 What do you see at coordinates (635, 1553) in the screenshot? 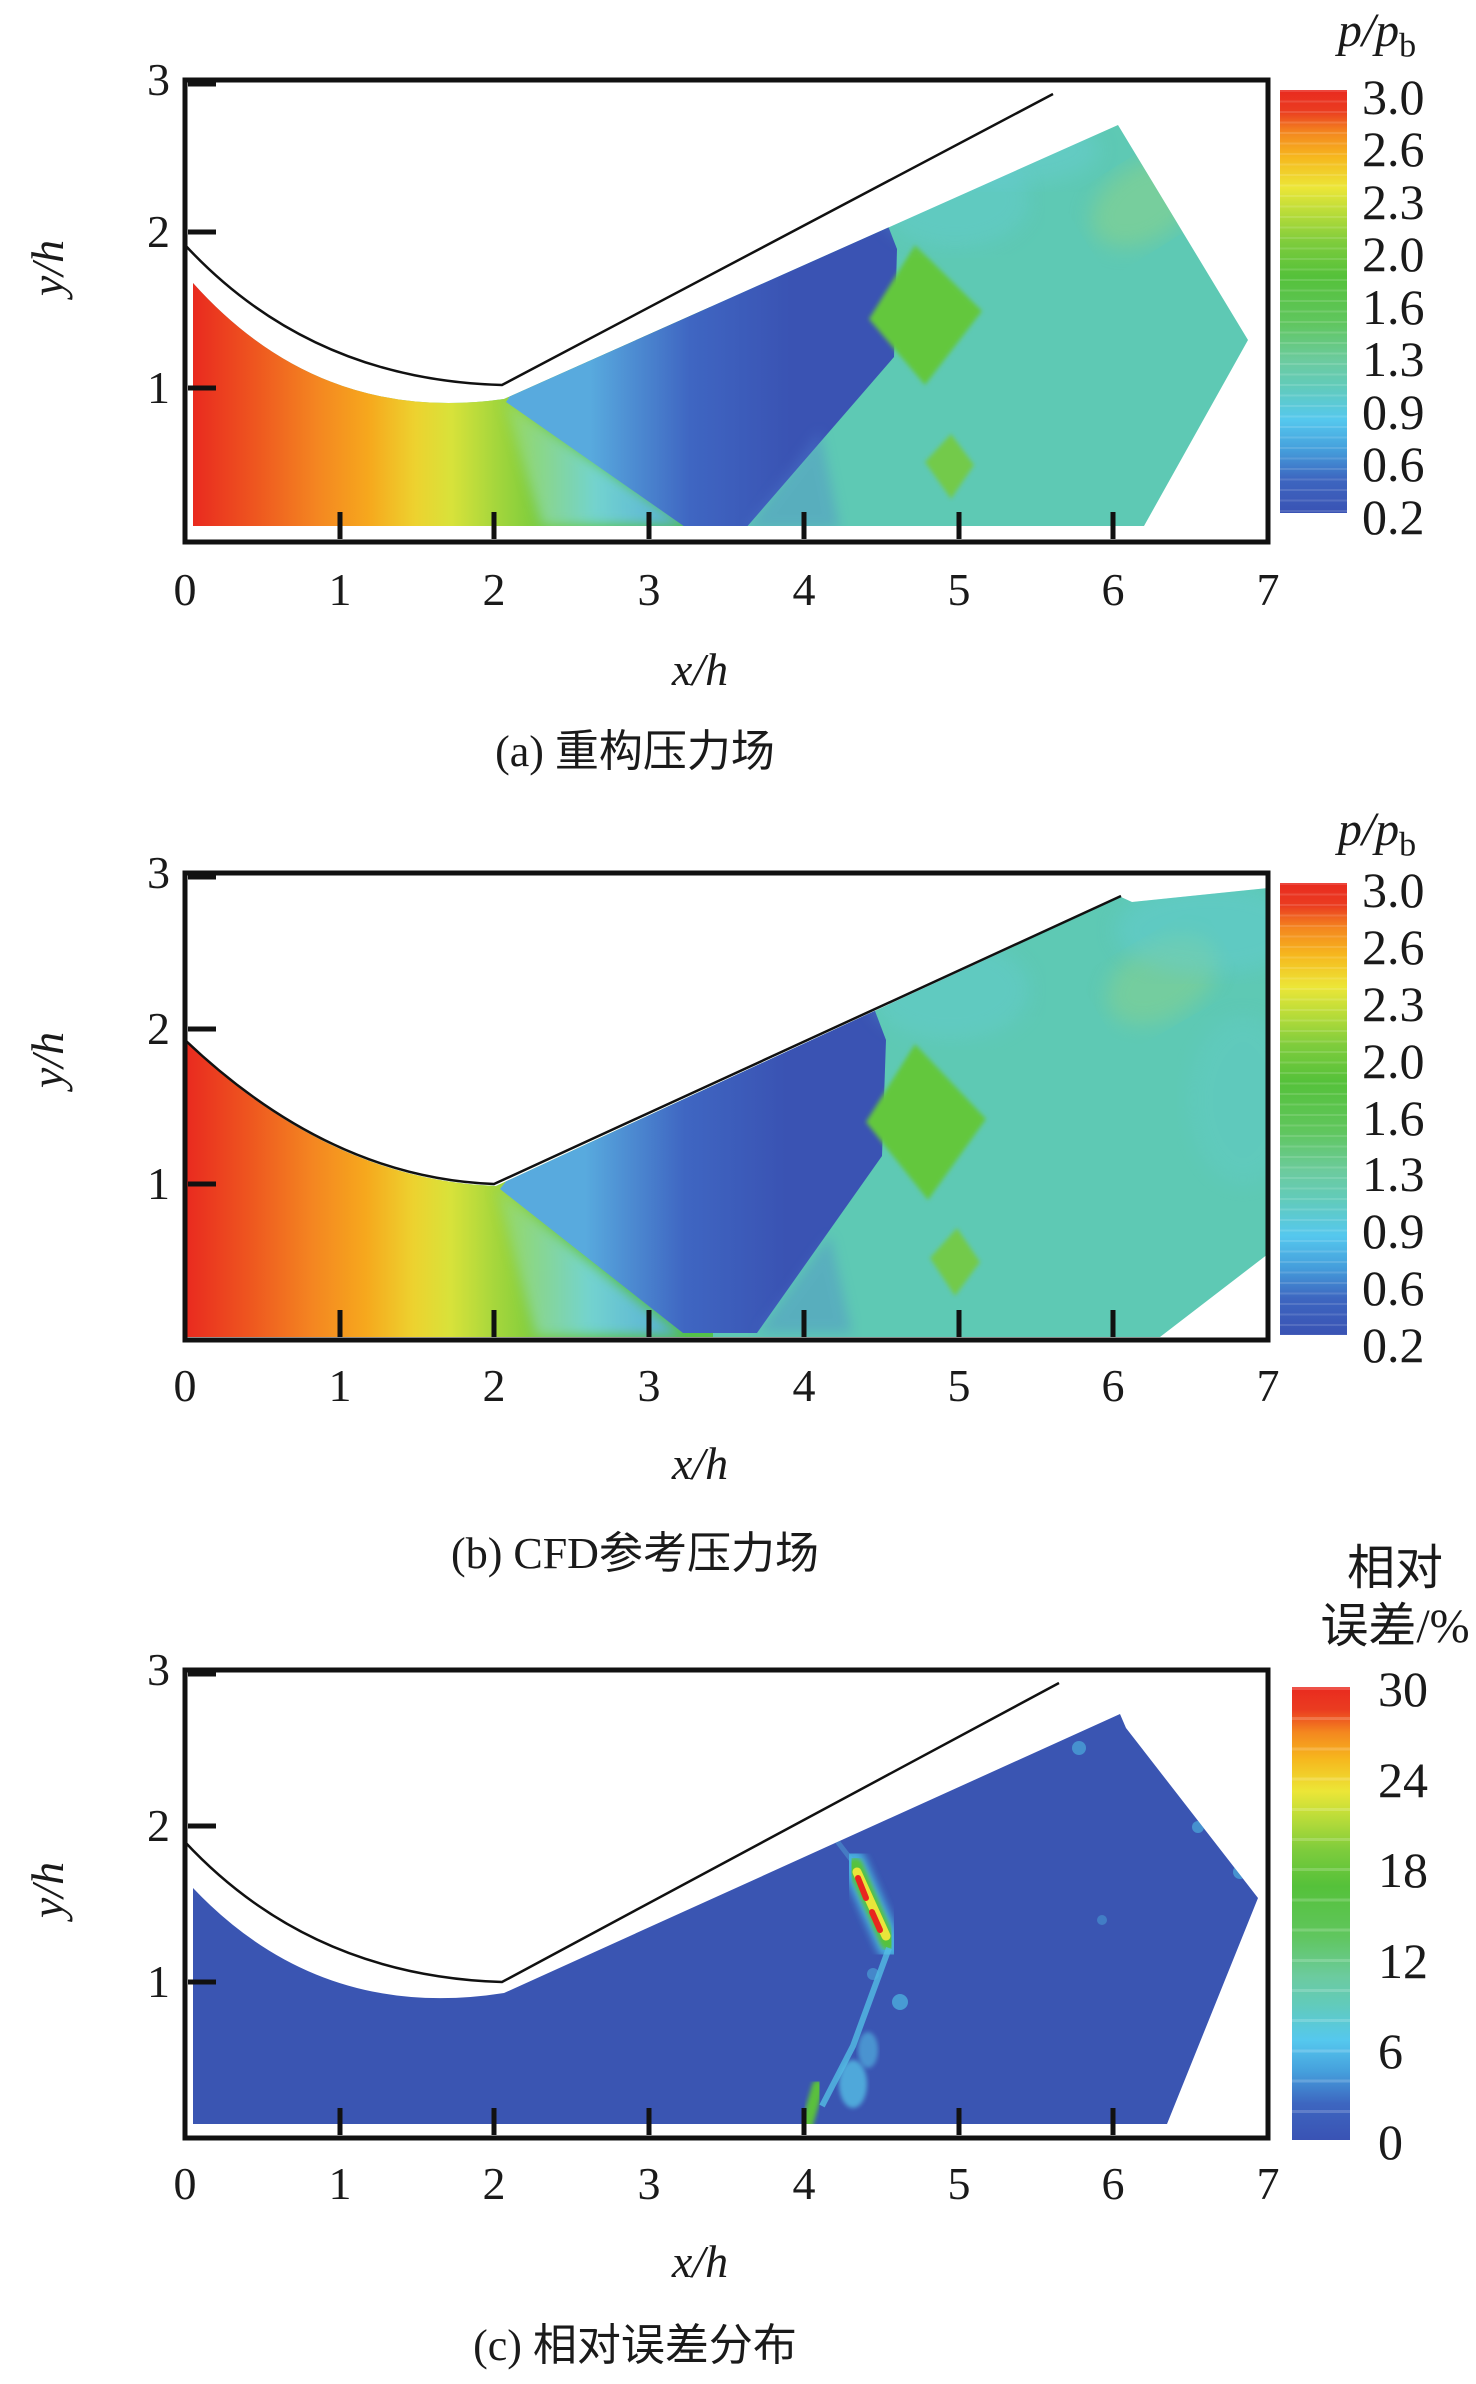
I see `panel-b-caption: (b) CFD参考压力场` at bounding box center [635, 1553].